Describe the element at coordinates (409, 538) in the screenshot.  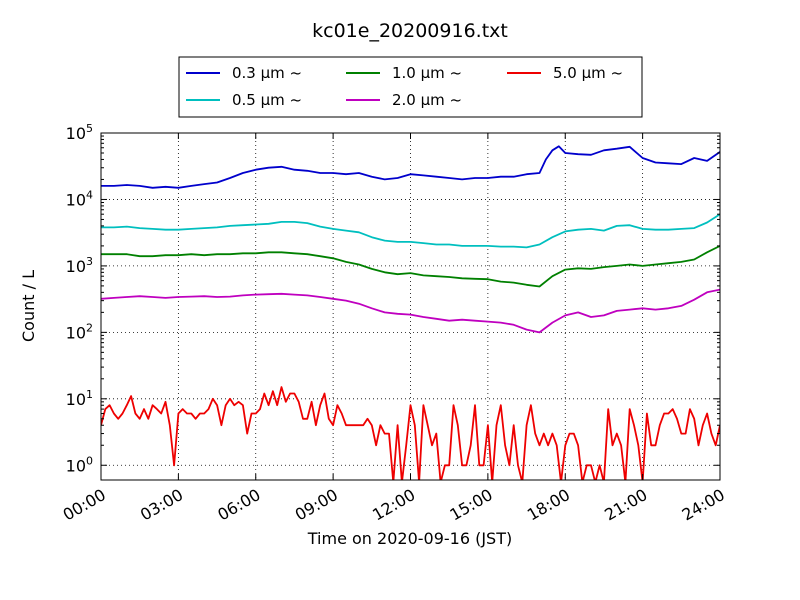
I see `x-axis-label: Time on 2020-09-16 (JST)` at that location.